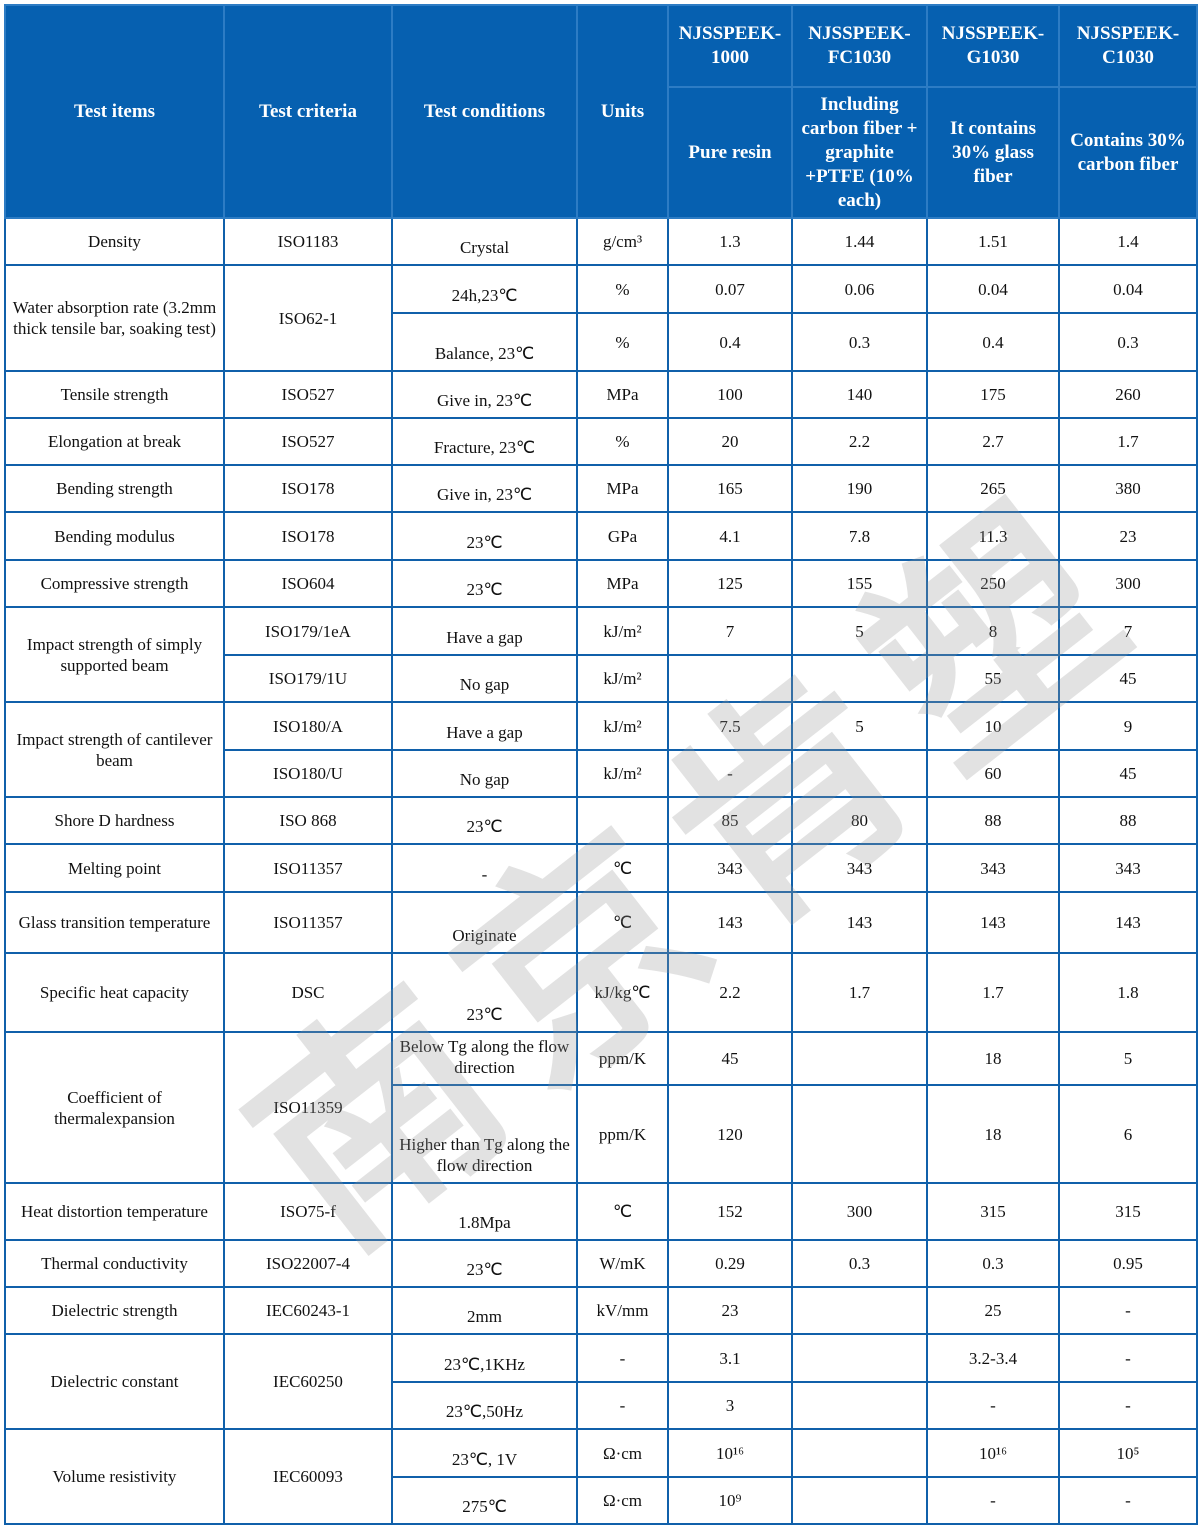  Describe the element at coordinates (730, 342) in the screenshot. I see `value-cell: 0.4` at that location.